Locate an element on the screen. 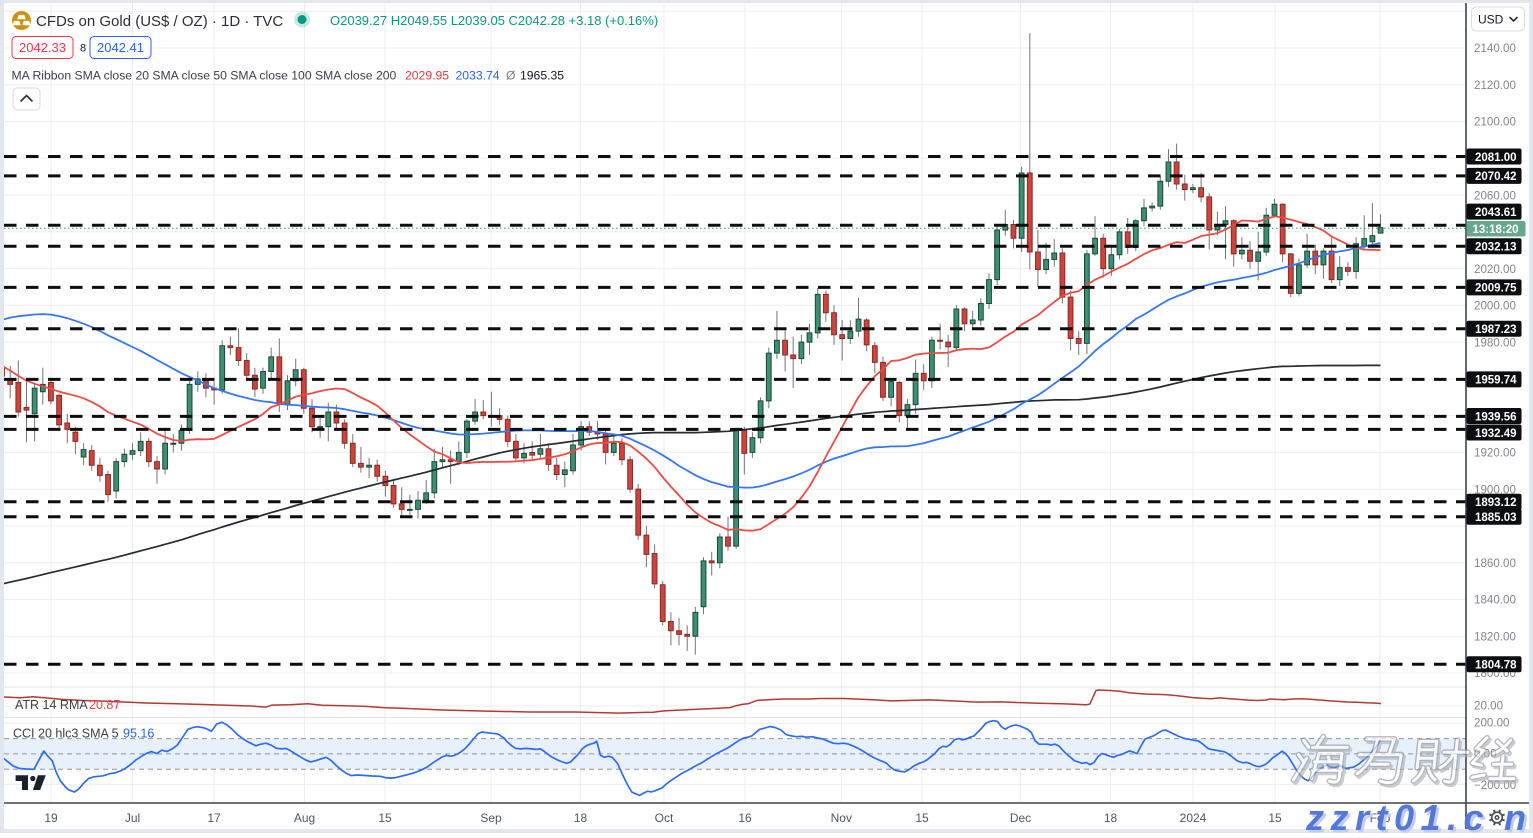 This screenshot has width=1533, height=838. svg-text: 1804.78 is located at coordinates (1496, 666).